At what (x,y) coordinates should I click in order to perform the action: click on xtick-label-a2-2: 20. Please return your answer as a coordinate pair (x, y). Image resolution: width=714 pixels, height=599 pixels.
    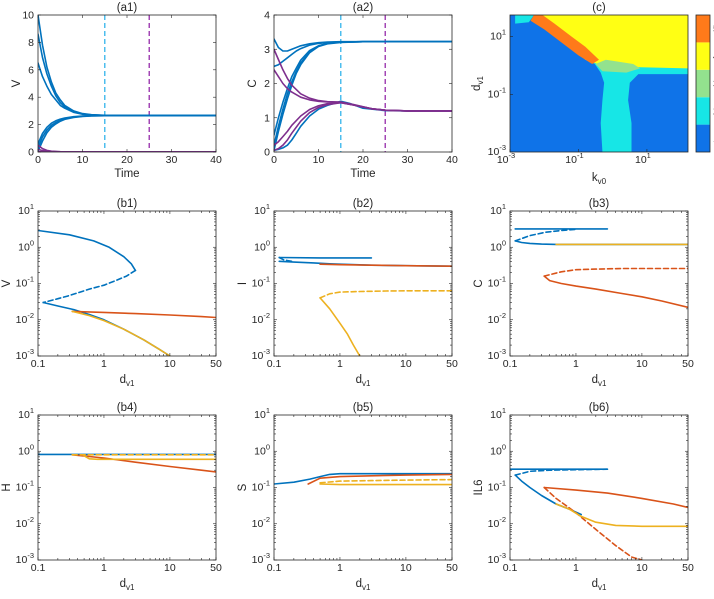
    Looking at the image, I should click on (363, 160).